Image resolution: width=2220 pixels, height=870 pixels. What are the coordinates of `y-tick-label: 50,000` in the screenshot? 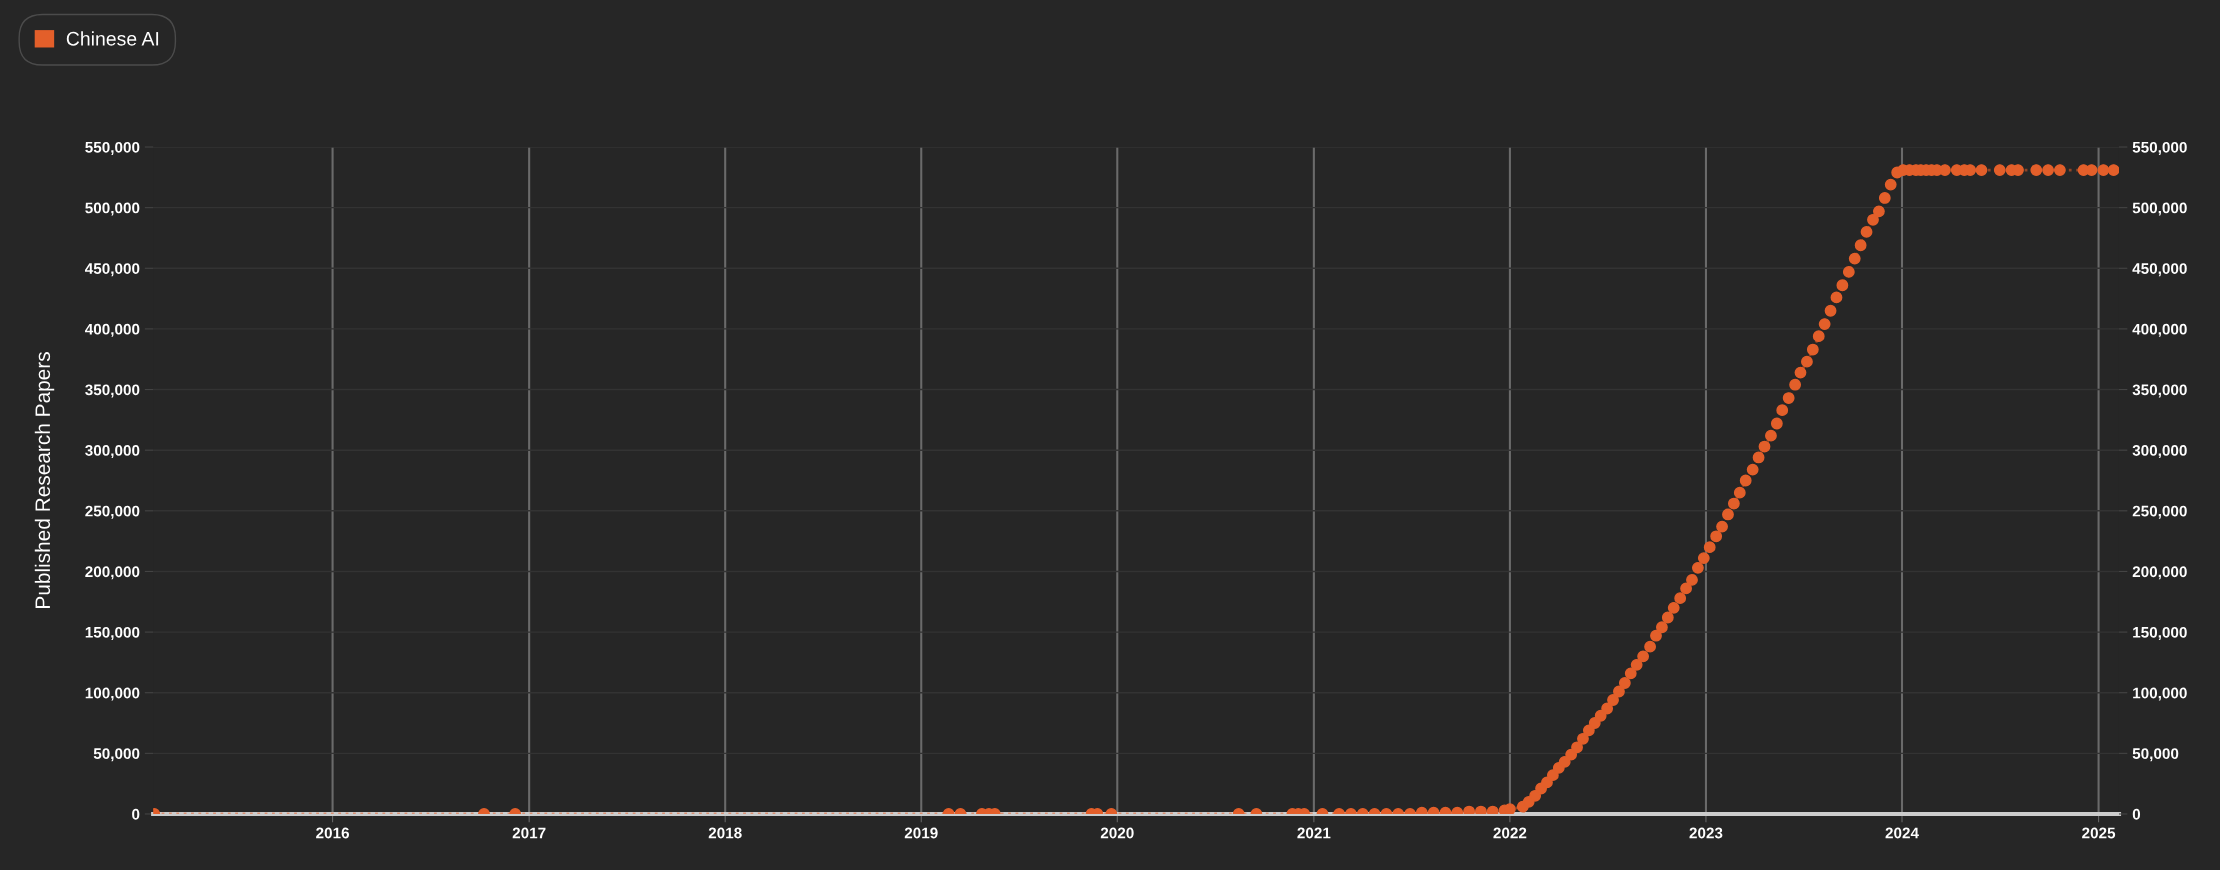 It's located at (116, 755).